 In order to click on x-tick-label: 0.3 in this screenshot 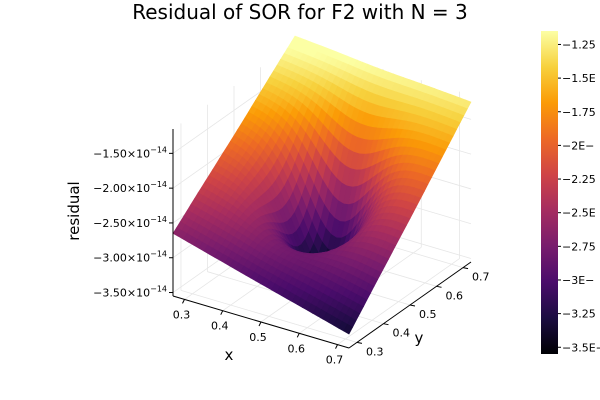, I will do `click(182, 314)`.